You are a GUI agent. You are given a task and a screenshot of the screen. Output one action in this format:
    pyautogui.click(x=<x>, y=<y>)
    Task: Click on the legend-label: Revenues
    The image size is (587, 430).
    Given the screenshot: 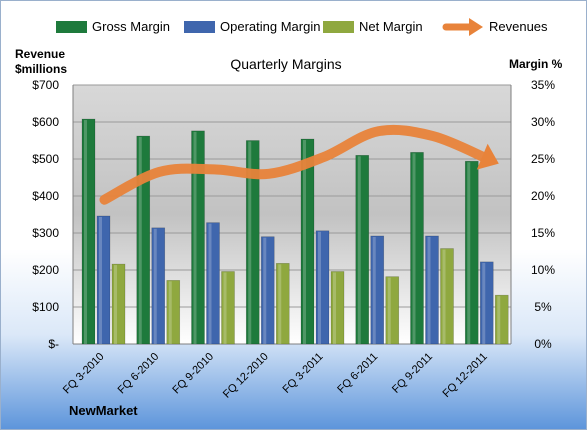 What is the action you would take?
    pyautogui.click(x=518, y=26)
    